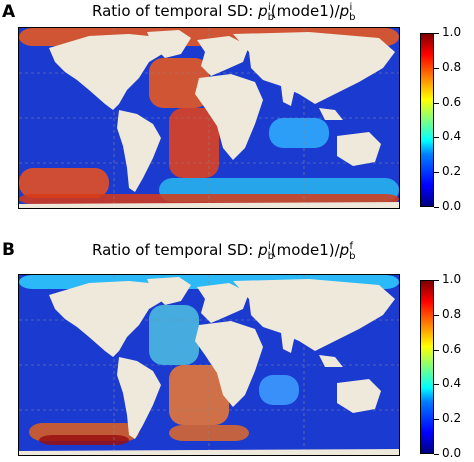  I want to click on panel-a-title: Ratio of temporal SD: pbi(mode1)/pbi, so click(224, 12).